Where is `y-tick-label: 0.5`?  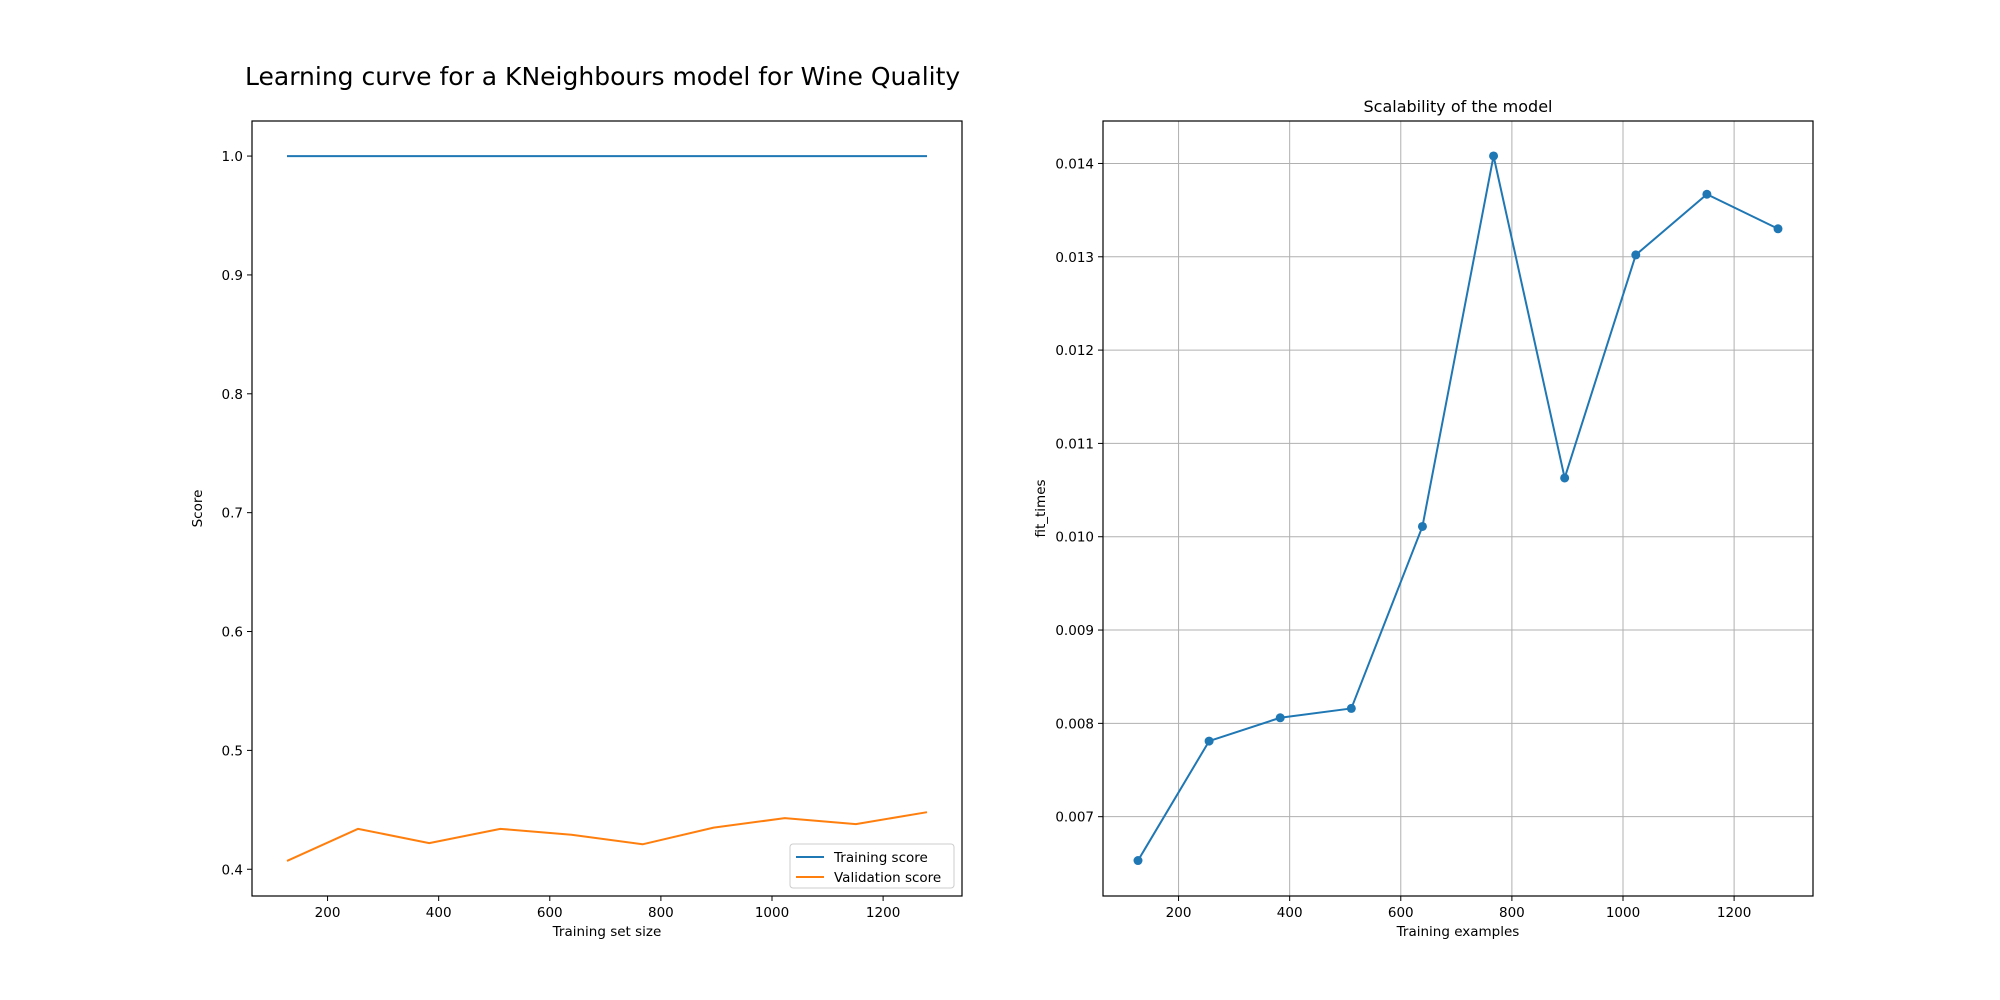 y-tick-label: 0.5 is located at coordinates (232, 751).